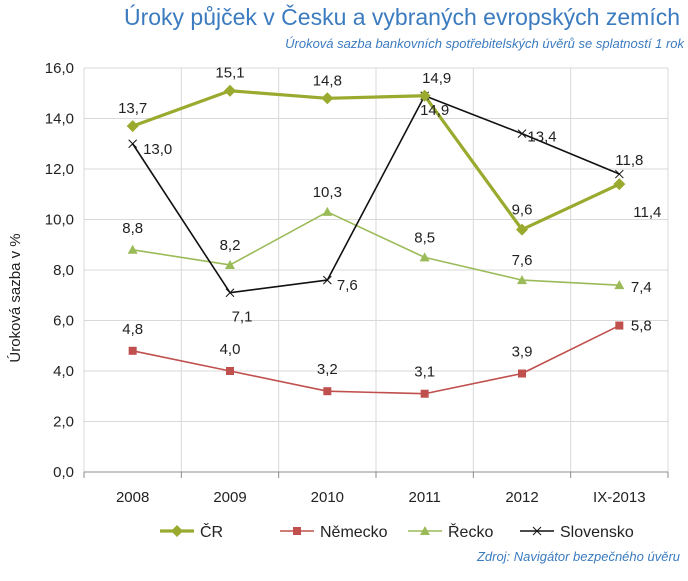 This screenshot has width=688, height=581. Describe the element at coordinates (647, 212) in the screenshot. I see `data-label: 11,4` at that location.